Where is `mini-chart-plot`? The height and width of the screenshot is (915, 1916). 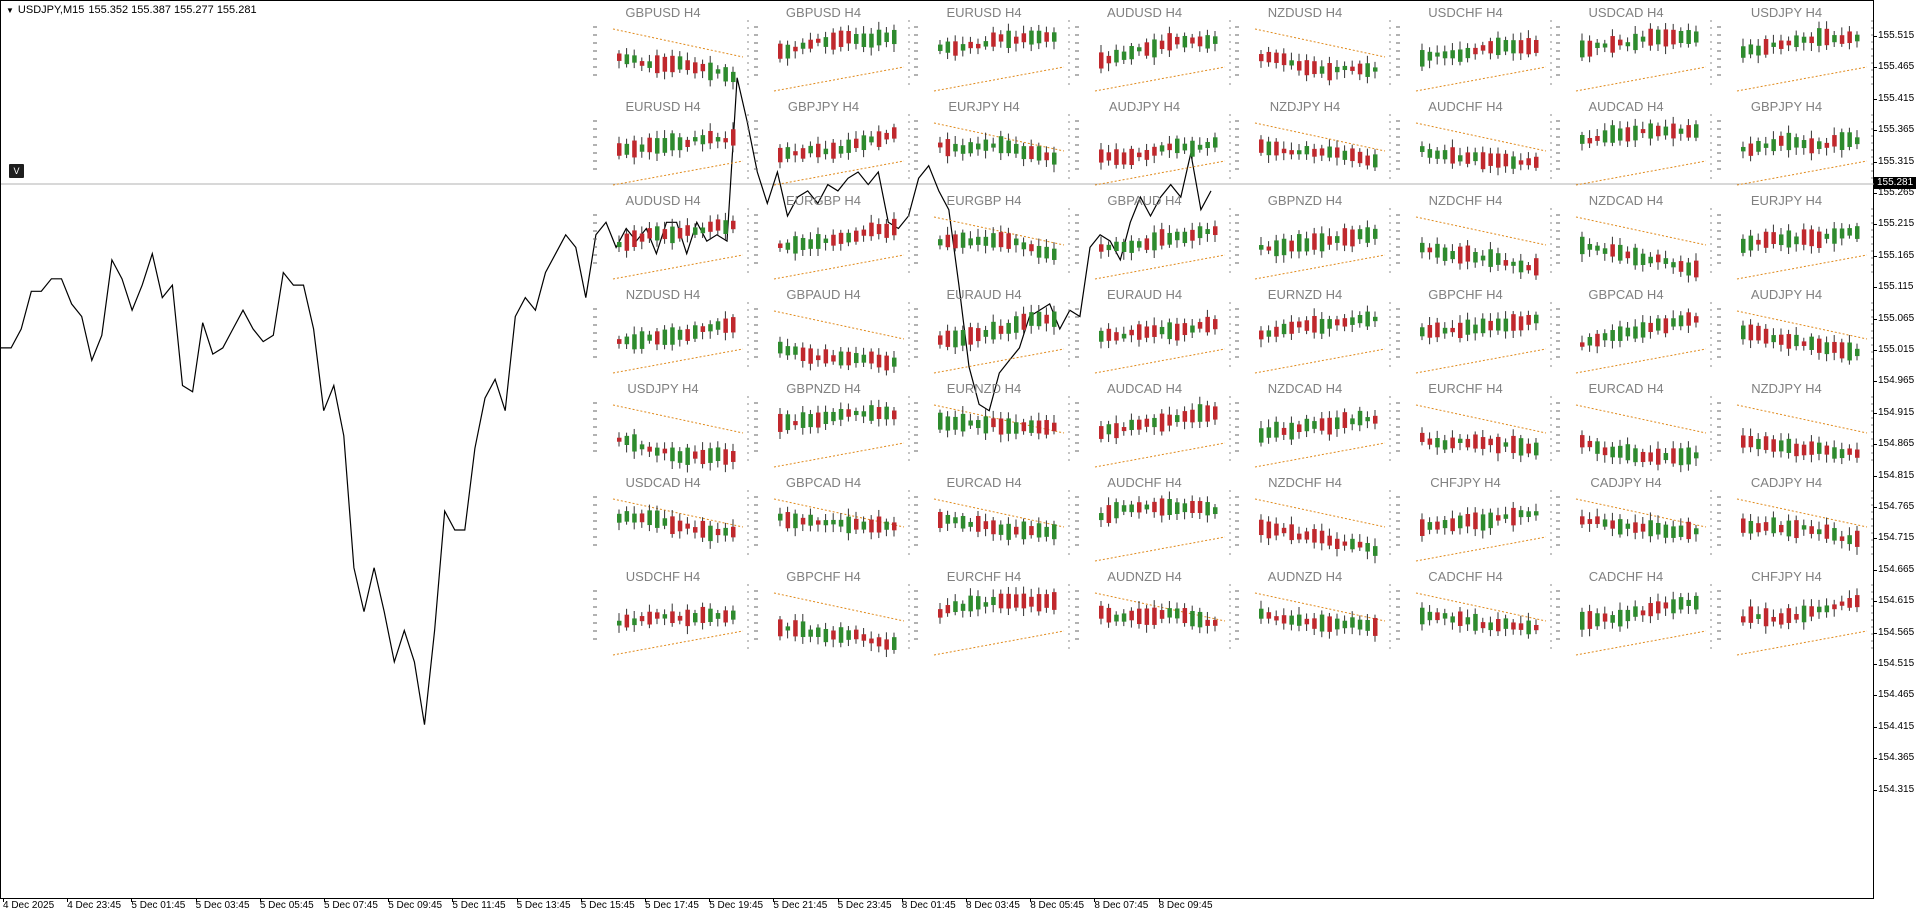 mini-chart-plot is located at coordinates (831, 150).